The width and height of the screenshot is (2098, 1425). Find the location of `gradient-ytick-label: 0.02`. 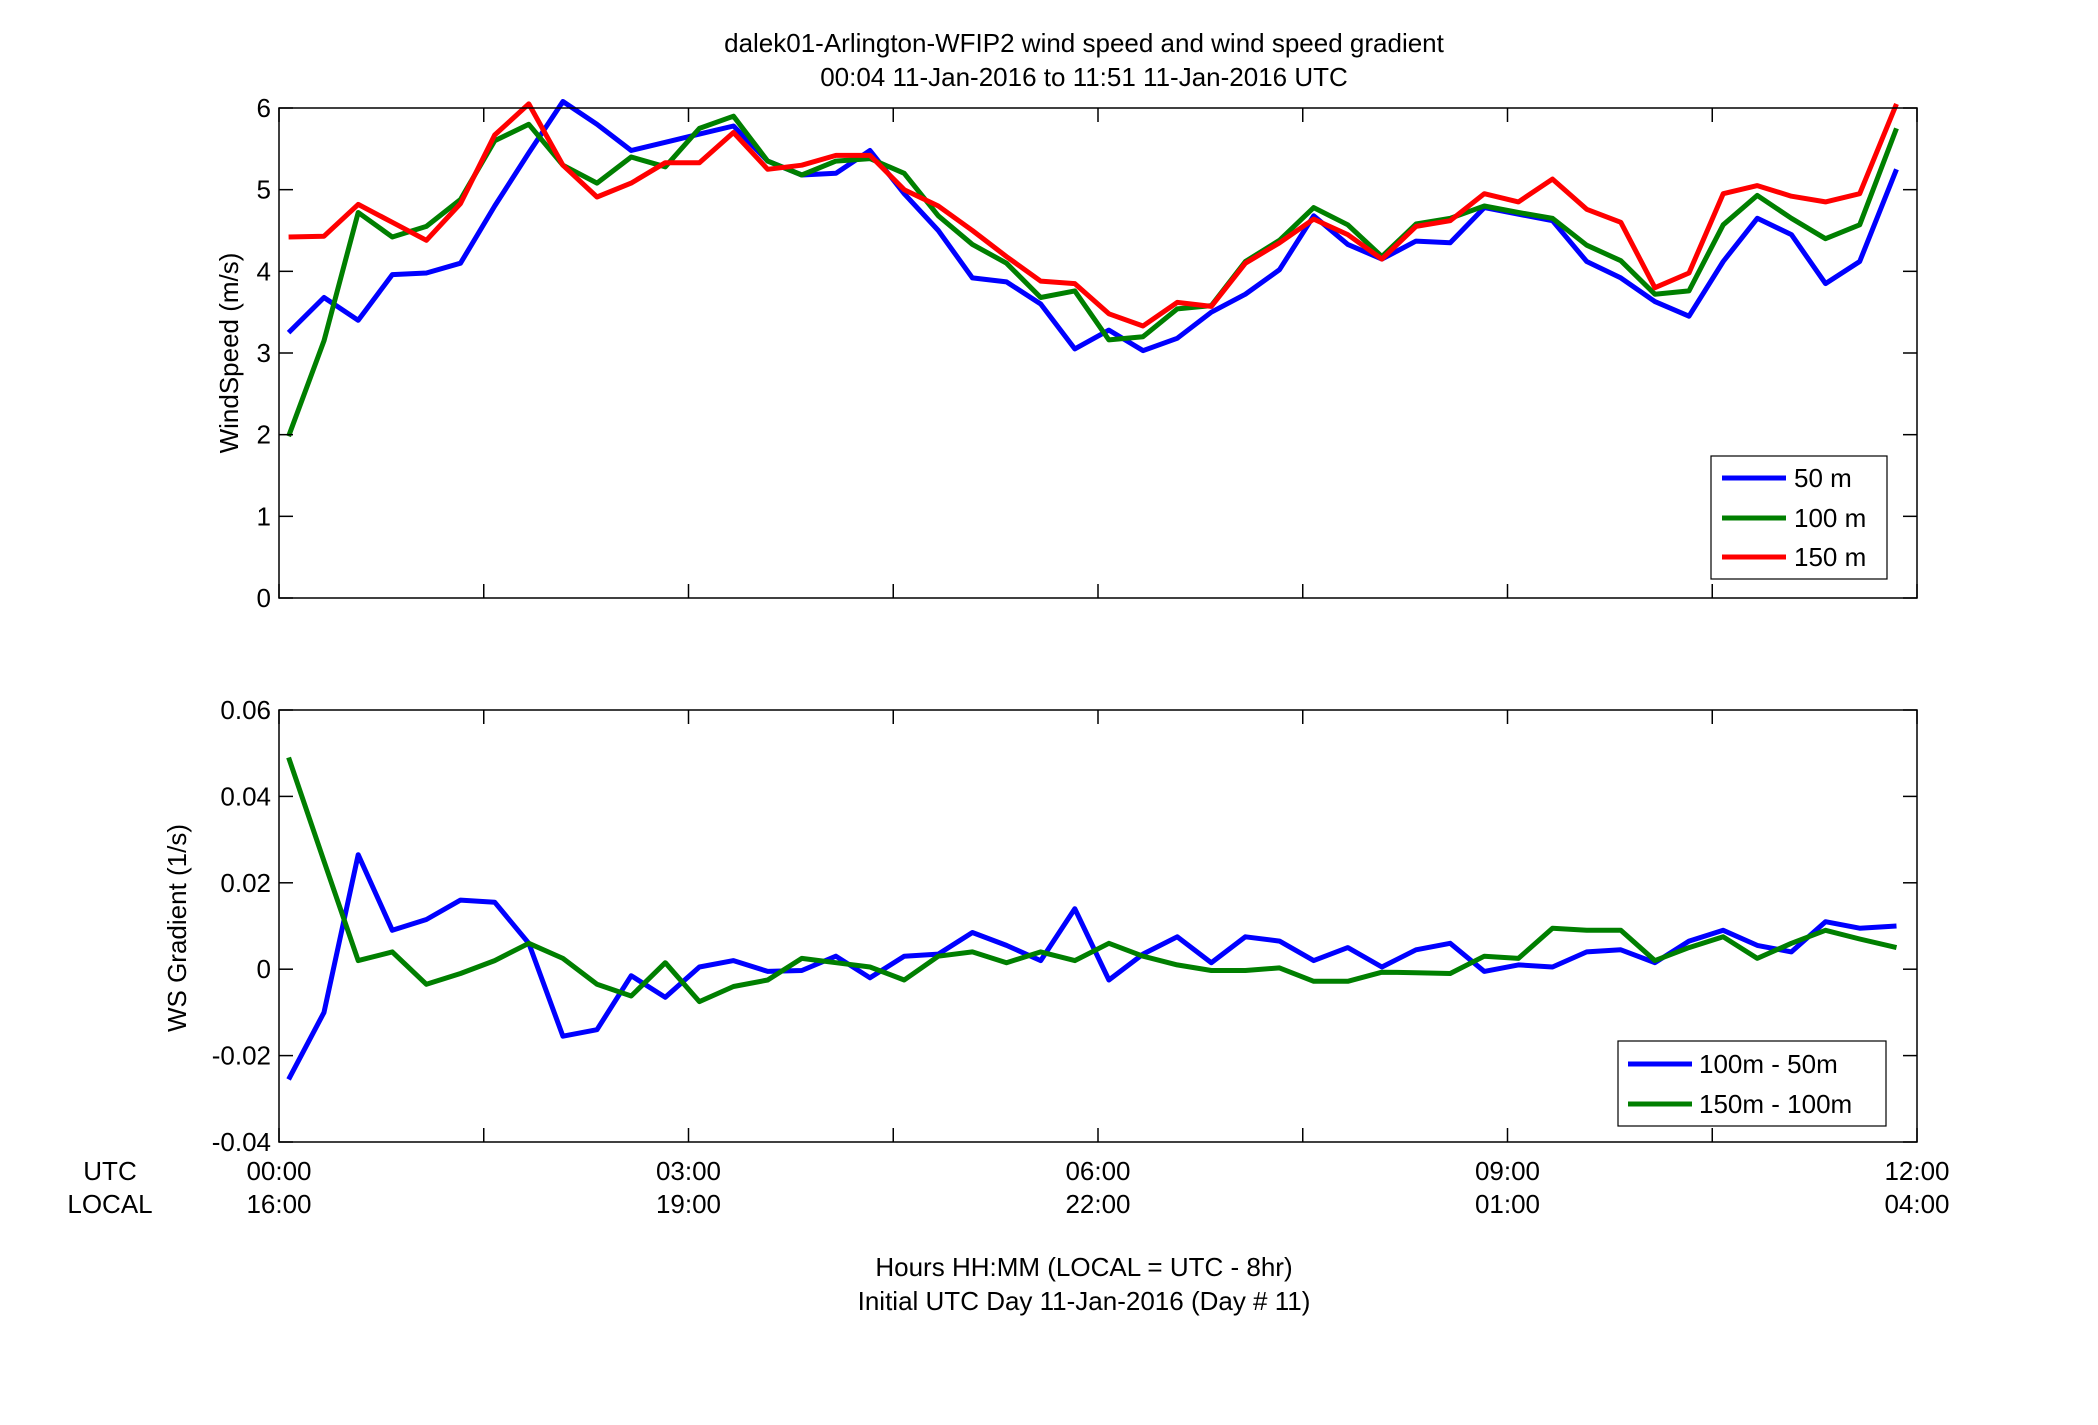

gradient-ytick-label: 0.02 is located at coordinates (245, 883).